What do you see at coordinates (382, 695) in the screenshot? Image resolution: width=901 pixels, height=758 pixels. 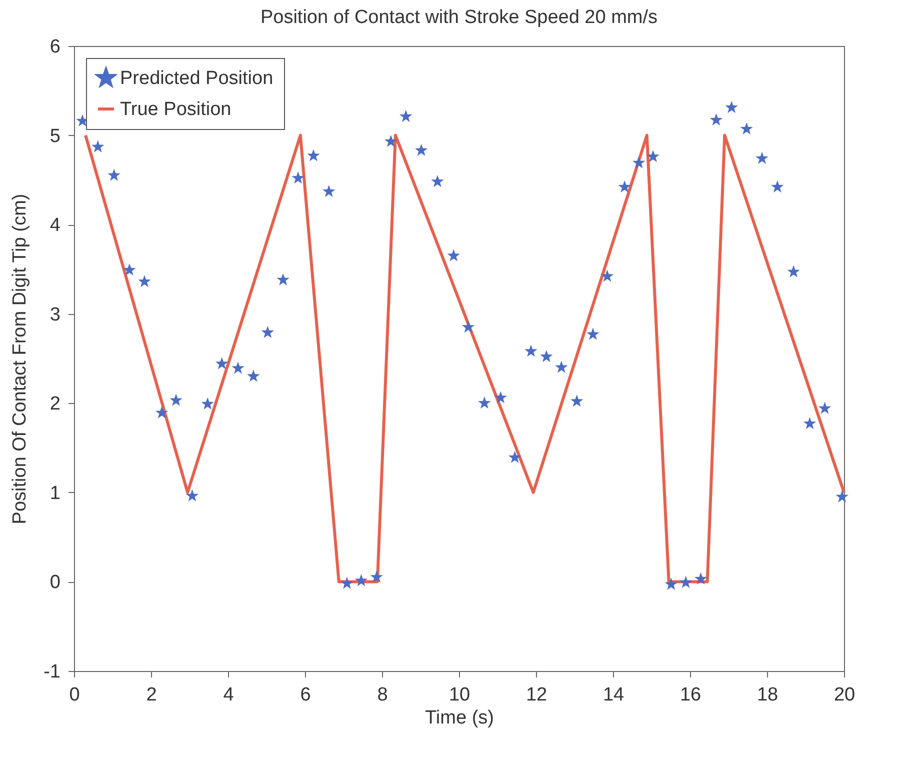 I see `x-tick-label: 8` at bounding box center [382, 695].